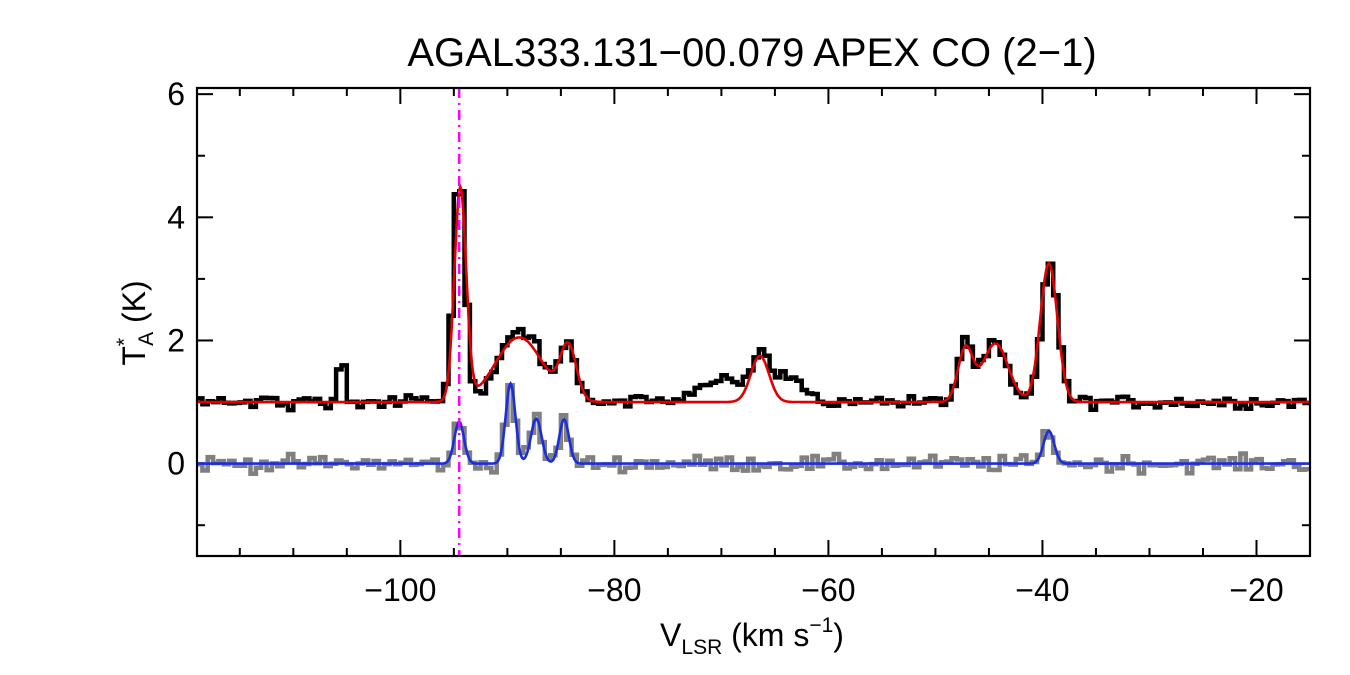 Image resolution: width=1350 pixels, height=675 pixels. What do you see at coordinates (176, 464) in the screenshot?
I see `y-tick-label: 0` at bounding box center [176, 464].